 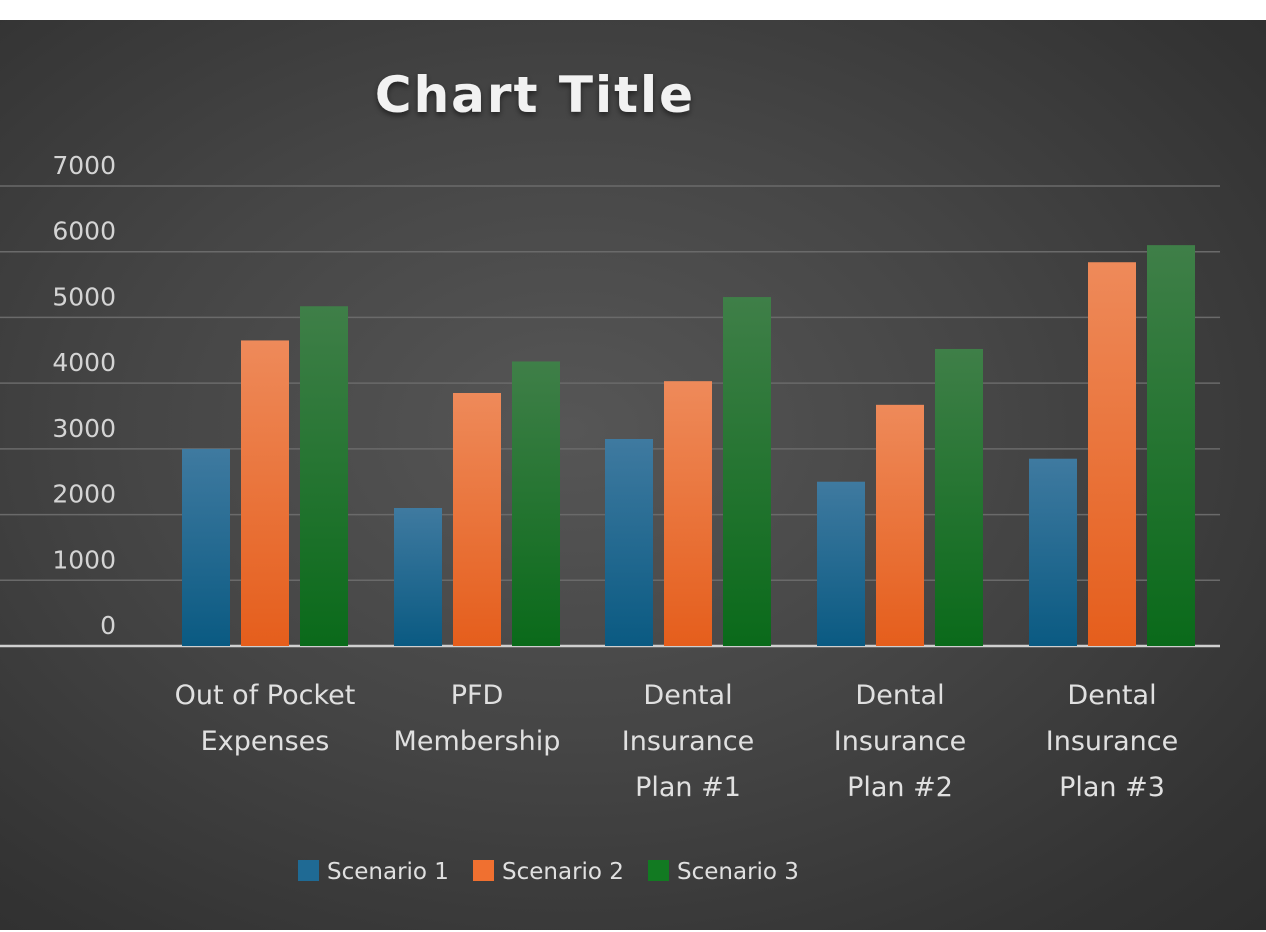 I want to click on legend-item: Scenario 1, so click(x=373, y=872).